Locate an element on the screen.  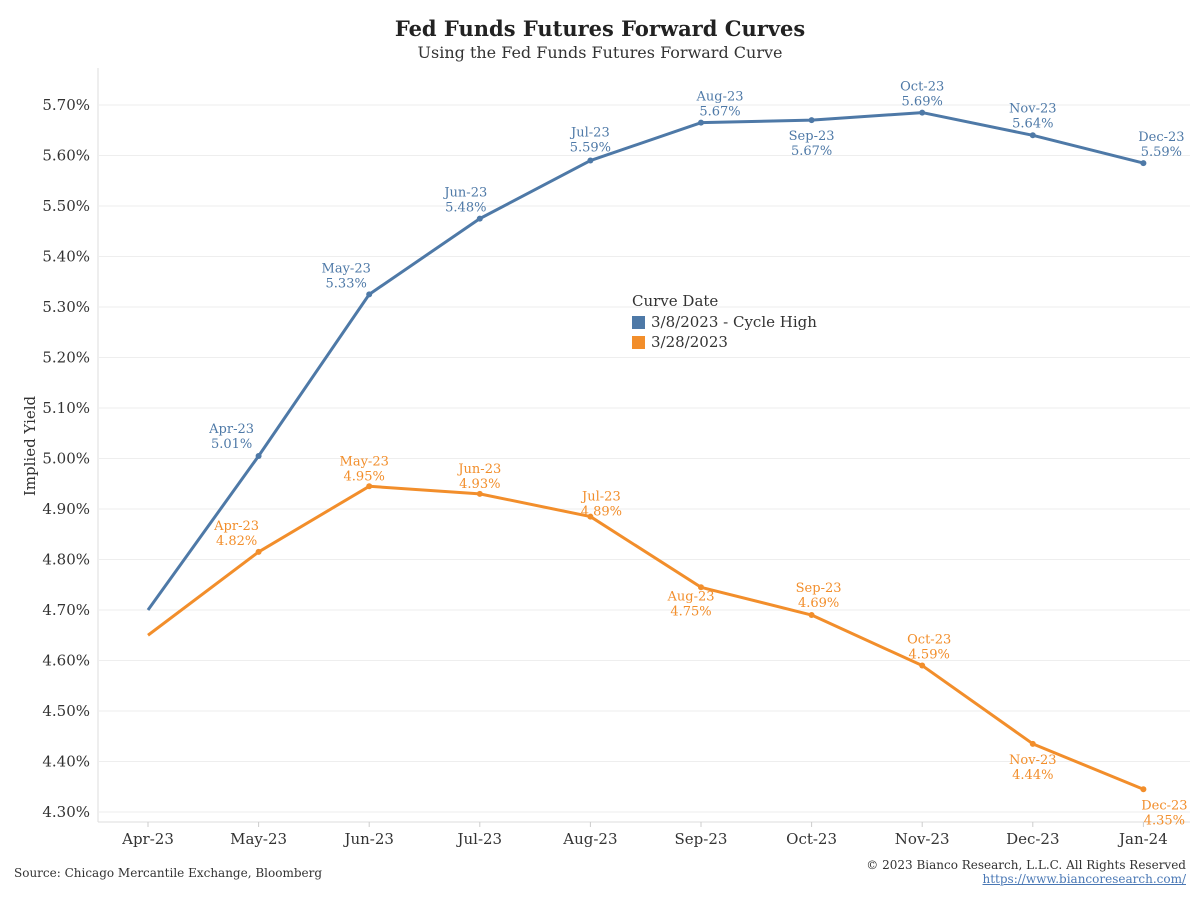
data-label-value: 4.95% is located at coordinates (364, 476).